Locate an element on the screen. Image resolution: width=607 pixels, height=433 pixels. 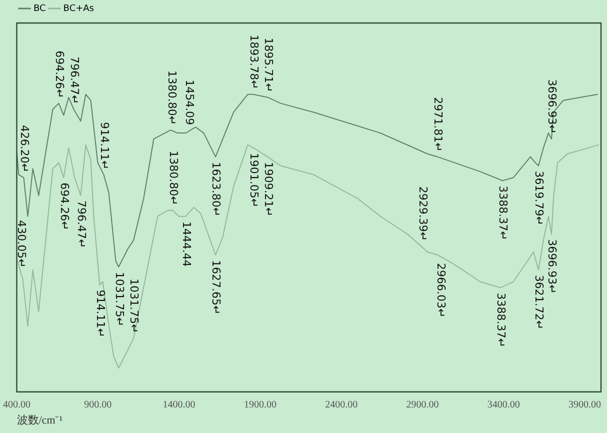
annotation: 2929.39↵ is located at coordinates (423, 214).